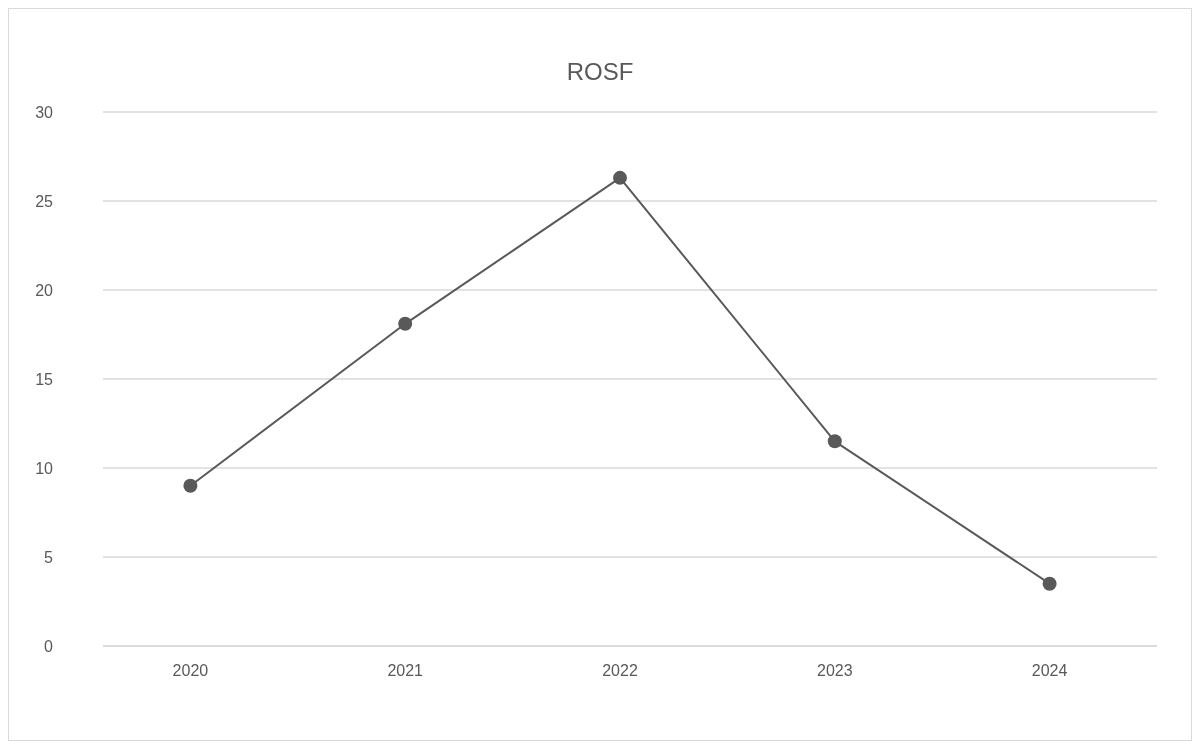  I want to click on y-tick-label: 15, so click(44, 379).